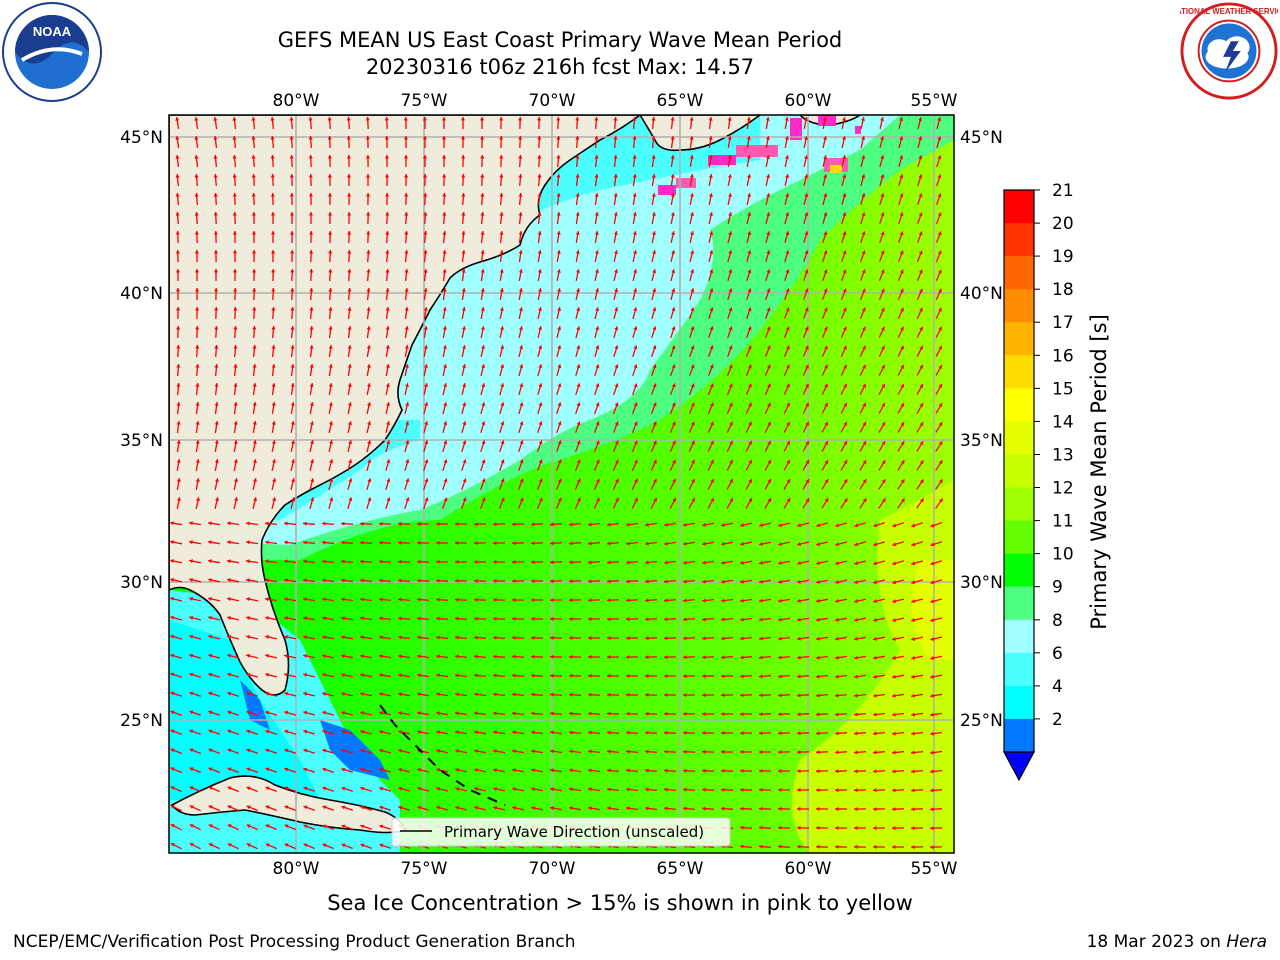  I want to click on colorbar-segment, so click(1019, 537).